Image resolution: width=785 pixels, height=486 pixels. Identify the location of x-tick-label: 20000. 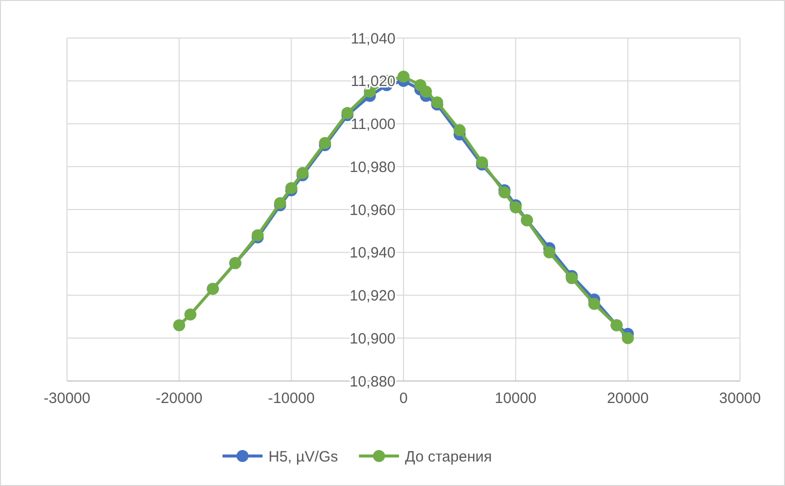
(627, 398).